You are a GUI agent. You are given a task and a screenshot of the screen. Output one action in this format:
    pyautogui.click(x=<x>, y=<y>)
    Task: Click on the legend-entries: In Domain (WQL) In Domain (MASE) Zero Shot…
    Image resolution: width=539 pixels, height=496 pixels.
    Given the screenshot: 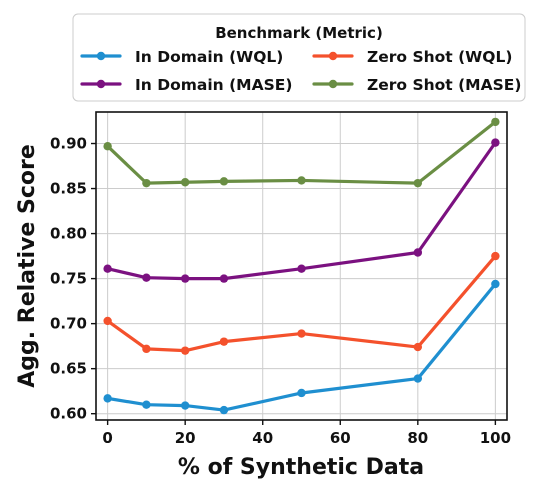 What is the action you would take?
    pyautogui.click(x=300, y=71)
    